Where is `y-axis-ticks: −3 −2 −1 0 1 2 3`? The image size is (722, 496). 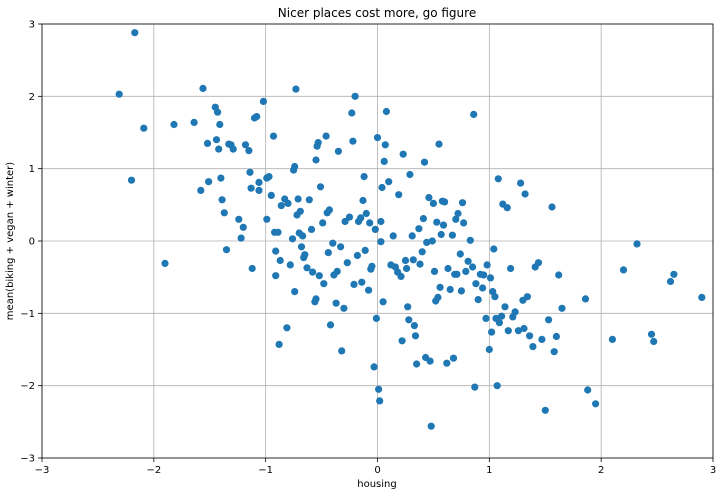
y-axis-ticks: −3 −2 −1 0 1 2 3 is located at coordinates (31, 242).